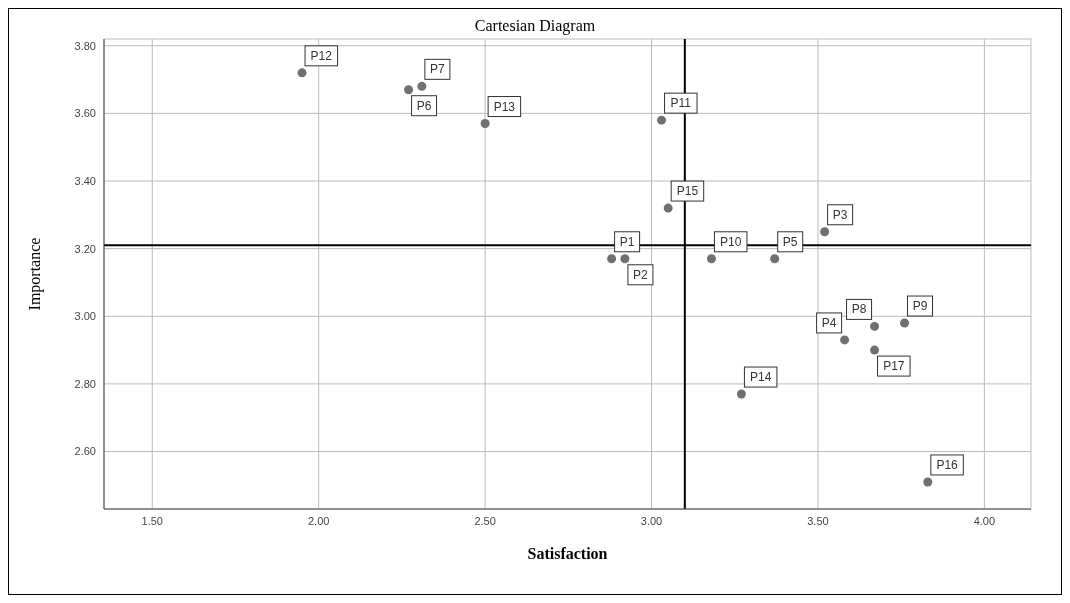 This screenshot has width=1070, height=603. I want to click on annotation: P16, so click(947, 464).